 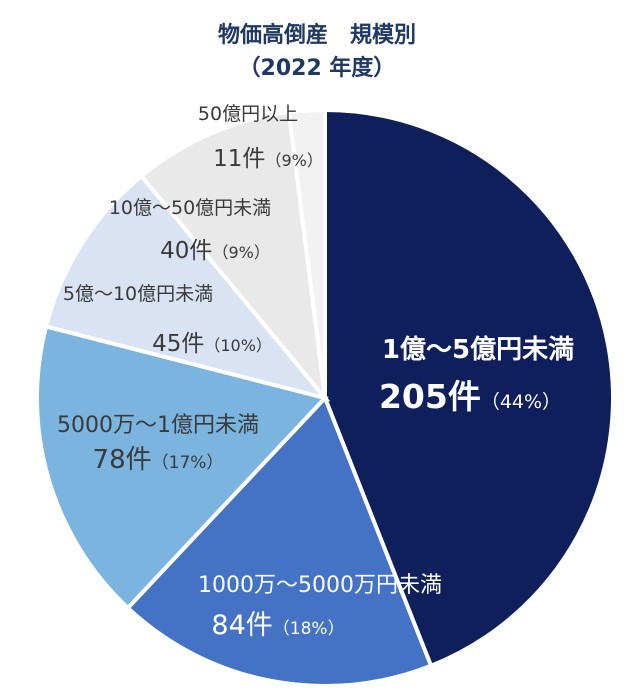 I want to click on slice-value-label: 84件（18%）, so click(x=277, y=625).